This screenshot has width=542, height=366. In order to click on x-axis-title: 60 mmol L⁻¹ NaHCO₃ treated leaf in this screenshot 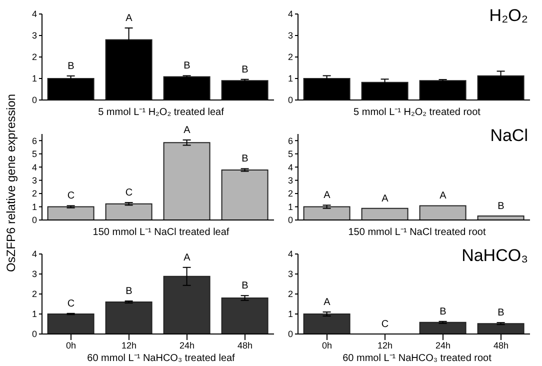, I will do `click(161, 358)`.